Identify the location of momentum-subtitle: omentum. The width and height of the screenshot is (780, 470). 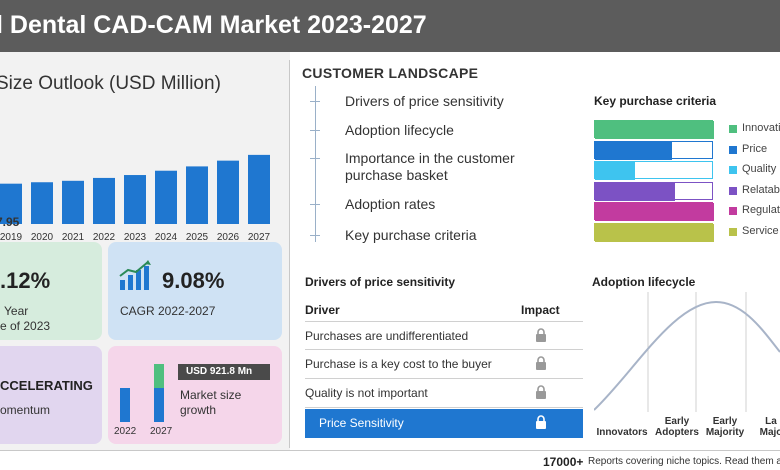
(25, 410).